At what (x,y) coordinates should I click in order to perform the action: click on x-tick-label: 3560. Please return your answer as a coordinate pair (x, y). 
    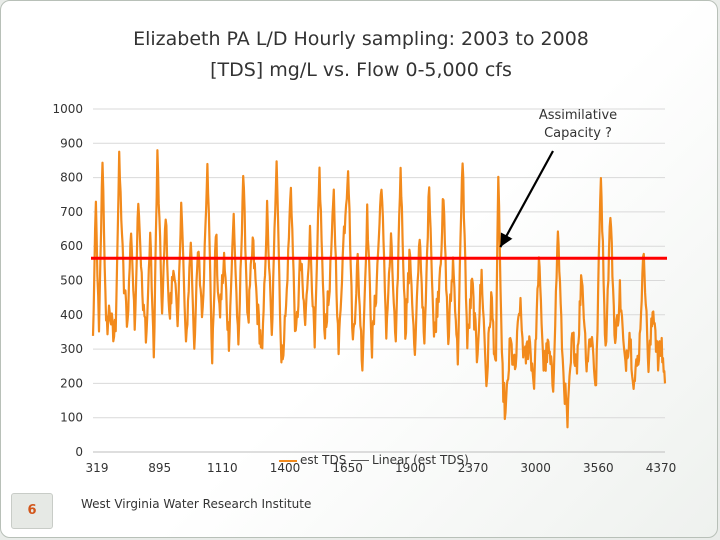
    Looking at the image, I should click on (598, 468).